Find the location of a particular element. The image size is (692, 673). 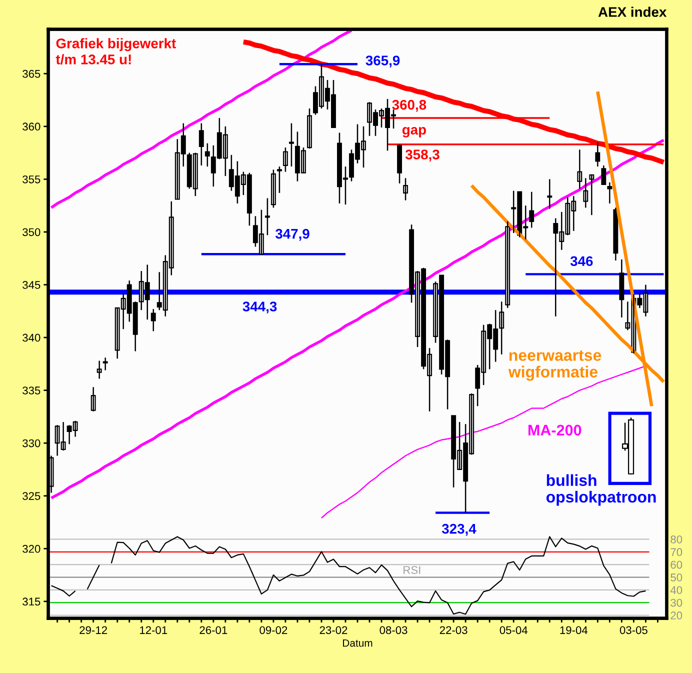

y-tick-label: 350 is located at coordinates (31, 232).